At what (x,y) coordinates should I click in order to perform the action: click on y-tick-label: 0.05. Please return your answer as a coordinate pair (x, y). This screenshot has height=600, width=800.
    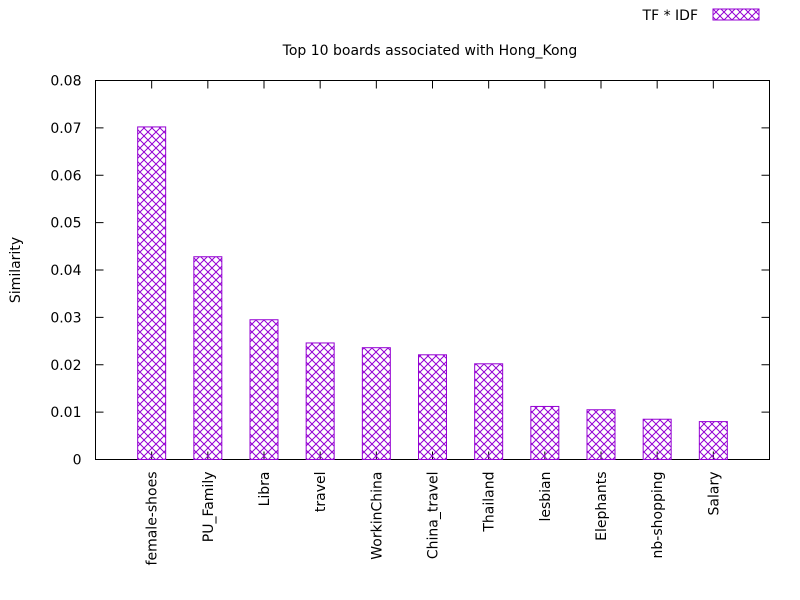
    Looking at the image, I should click on (65, 224).